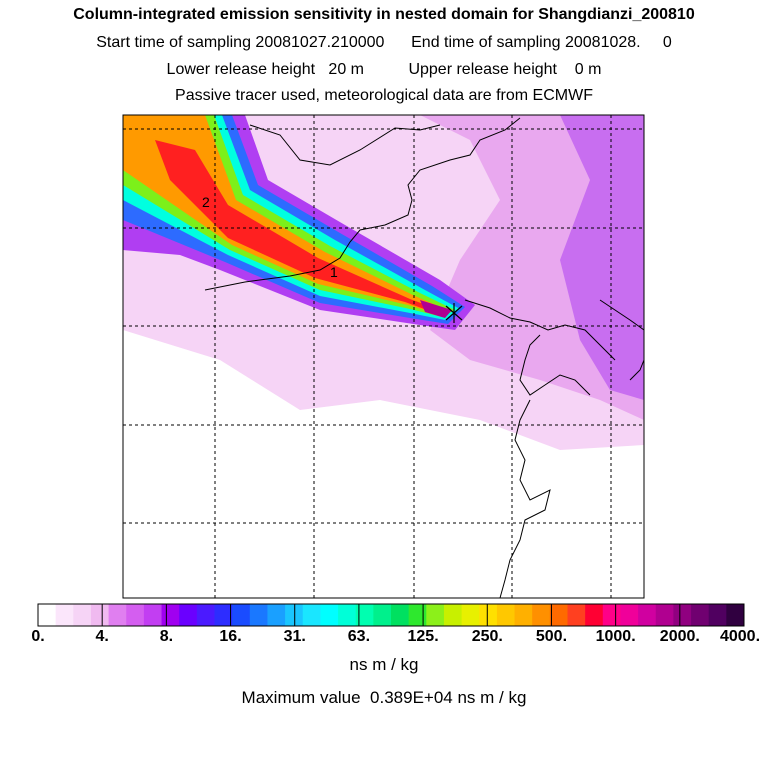 The width and height of the screenshot is (768, 768). What do you see at coordinates (294, 636) in the screenshot?
I see `colorbar-tick-label: 31.` at bounding box center [294, 636].